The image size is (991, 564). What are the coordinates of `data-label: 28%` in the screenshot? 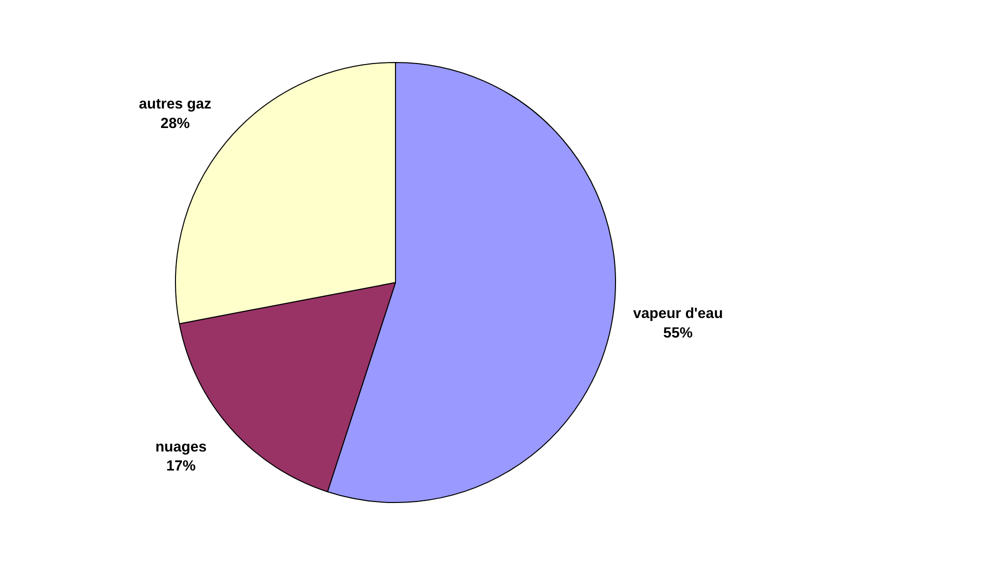 It's located at (175, 124).